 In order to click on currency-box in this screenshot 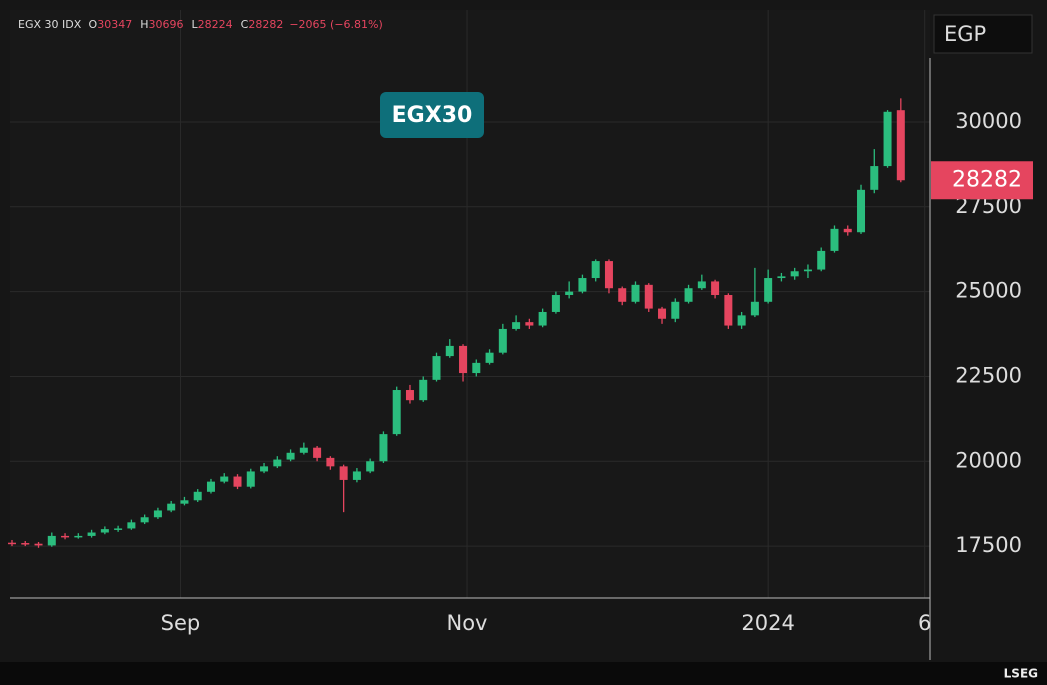, I will do `click(983, 34)`.